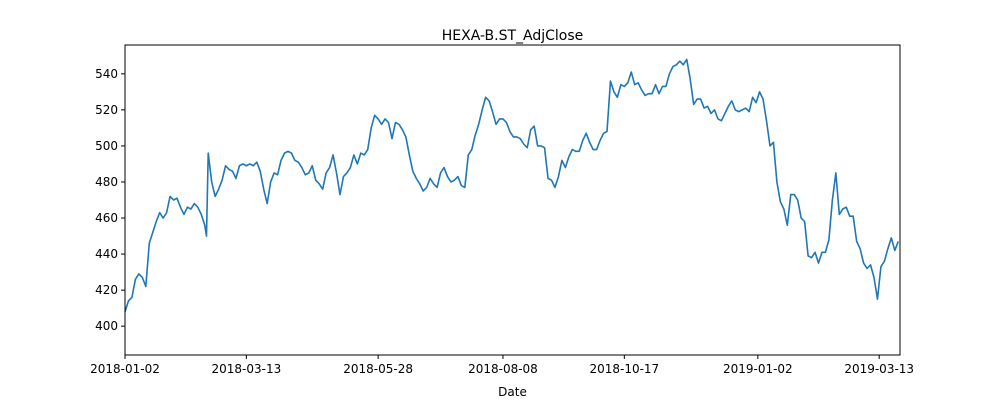 Image resolution: width=1000 pixels, height=400 pixels. Describe the element at coordinates (106, 74) in the screenshot. I see `y-tick-label: 540` at that location.